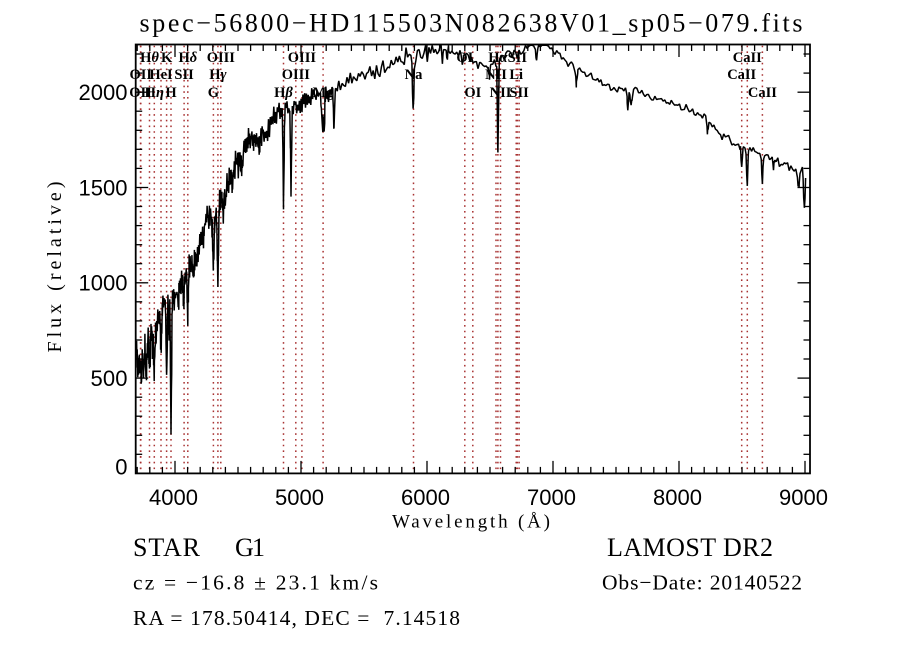 The height and width of the screenshot is (650, 900). Describe the element at coordinates (103, 283) in the screenshot. I see `svg-text: 1000` at that location.